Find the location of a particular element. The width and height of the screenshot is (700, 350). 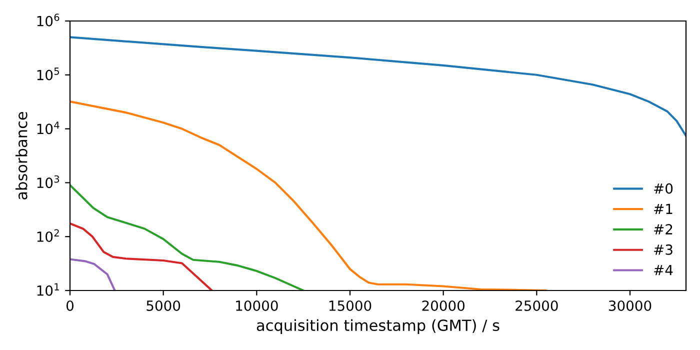

x-axis-title: acquisition timestamp (GMT) / s is located at coordinates (378, 326).